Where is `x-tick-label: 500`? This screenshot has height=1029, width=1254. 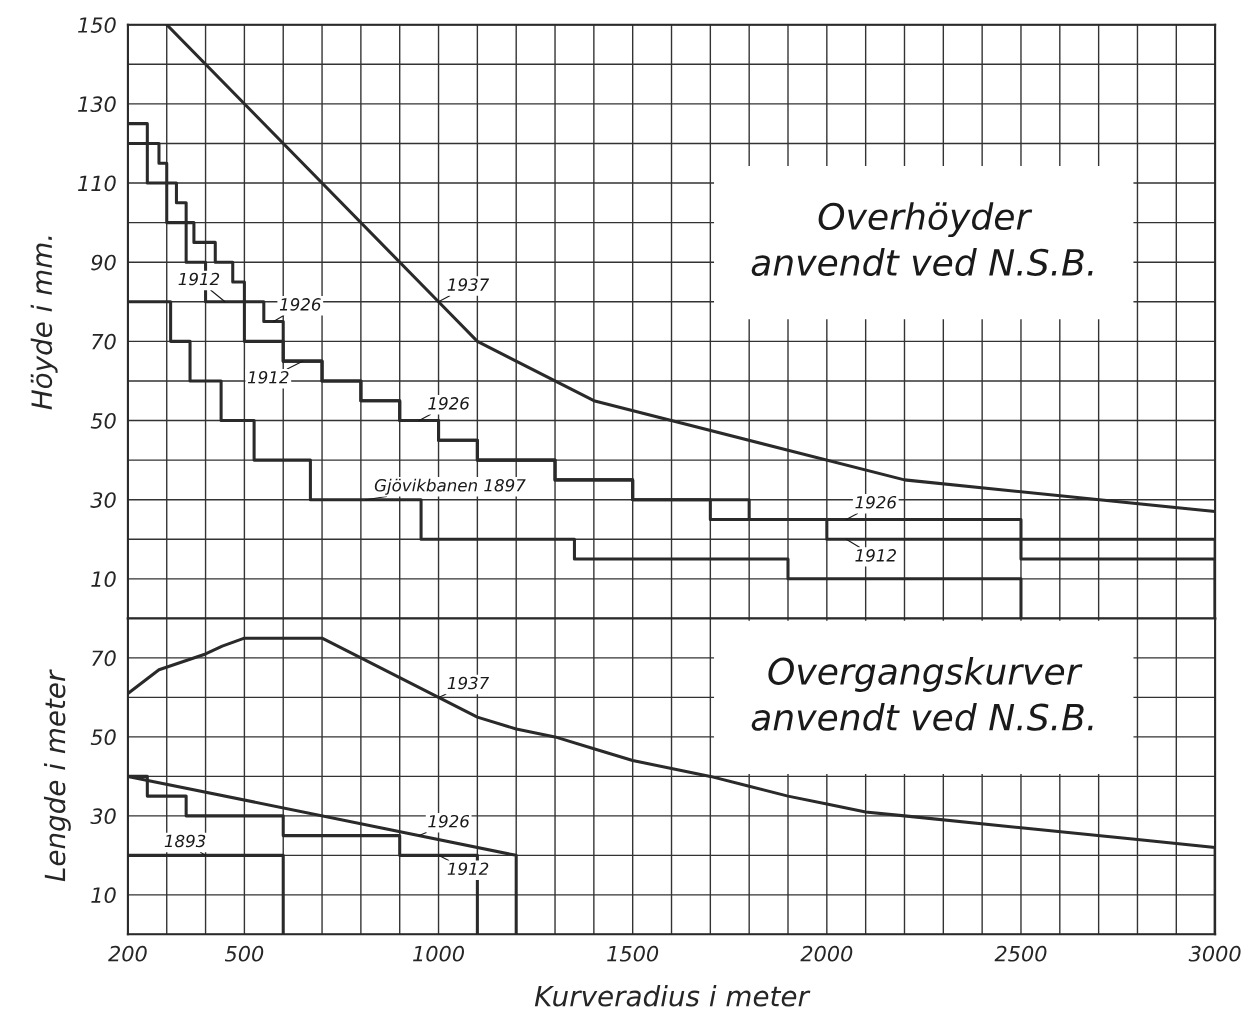 x-tick-label: 500 is located at coordinates (244, 953).